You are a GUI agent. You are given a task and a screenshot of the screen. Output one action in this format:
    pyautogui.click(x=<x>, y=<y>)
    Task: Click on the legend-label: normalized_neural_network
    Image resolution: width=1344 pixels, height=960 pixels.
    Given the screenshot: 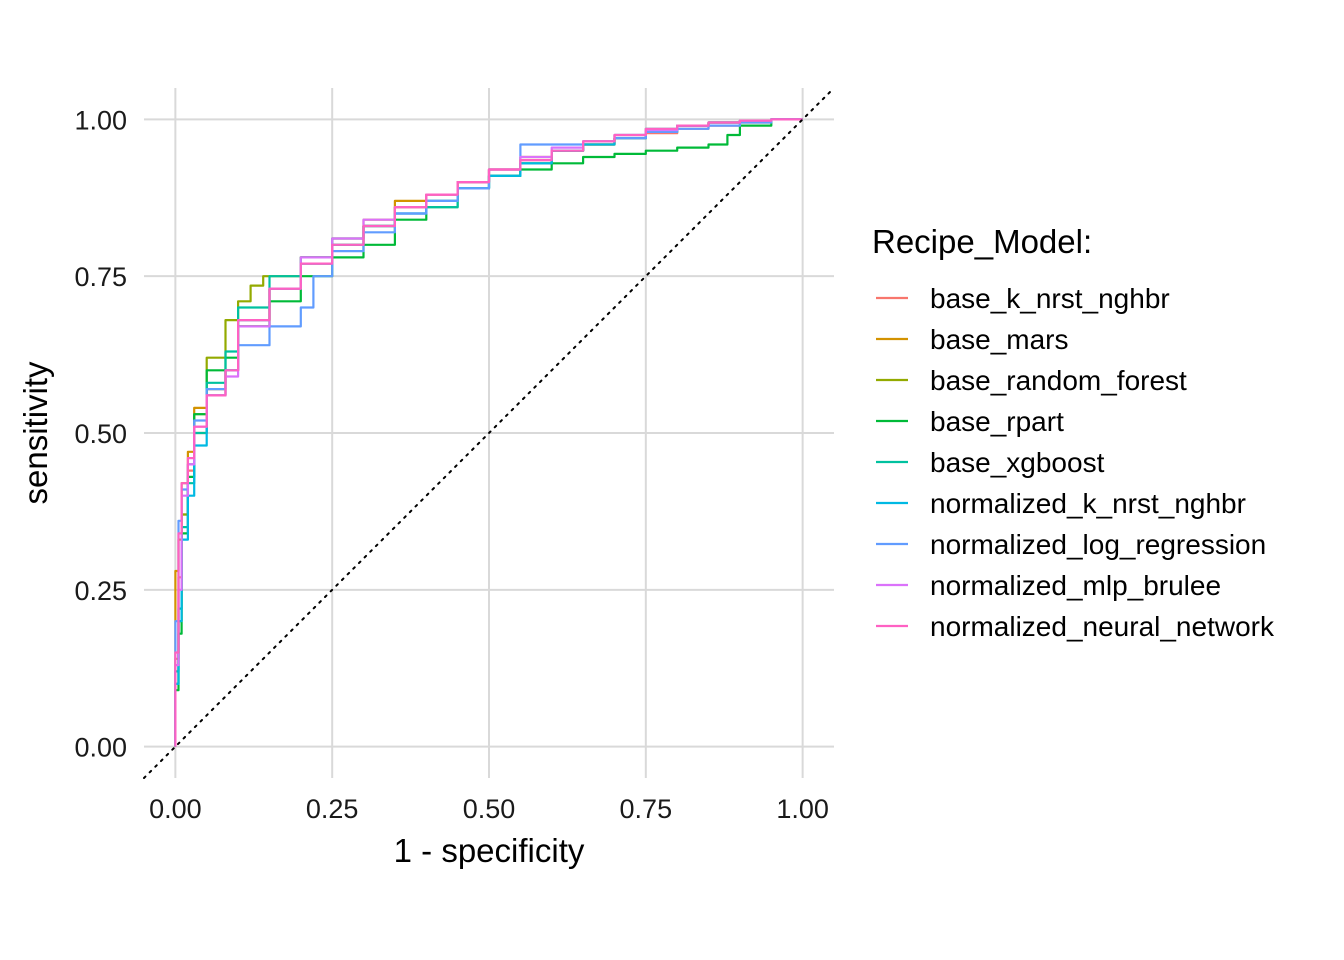 What is the action you would take?
    pyautogui.click(x=1102, y=626)
    